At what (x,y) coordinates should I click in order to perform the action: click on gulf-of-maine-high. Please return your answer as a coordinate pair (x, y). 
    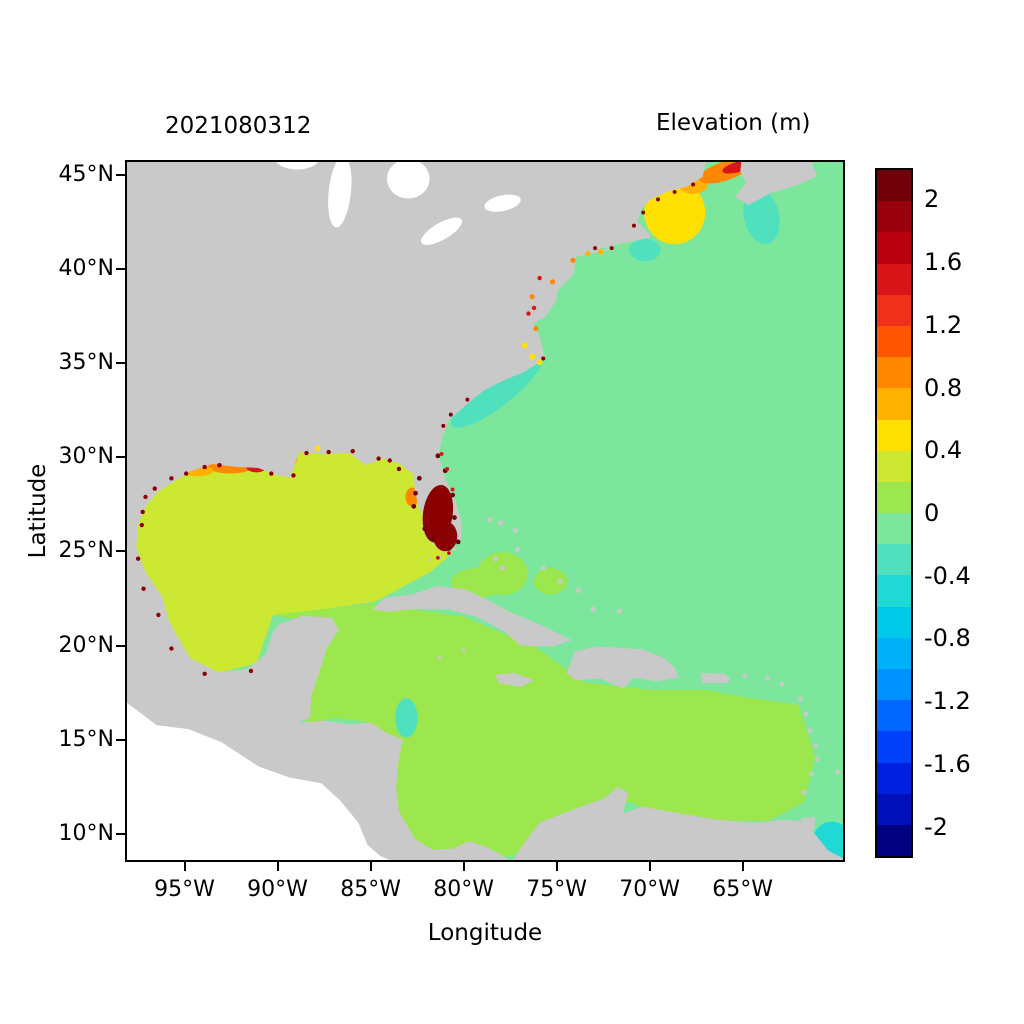
    Looking at the image, I should click on (675, 212).